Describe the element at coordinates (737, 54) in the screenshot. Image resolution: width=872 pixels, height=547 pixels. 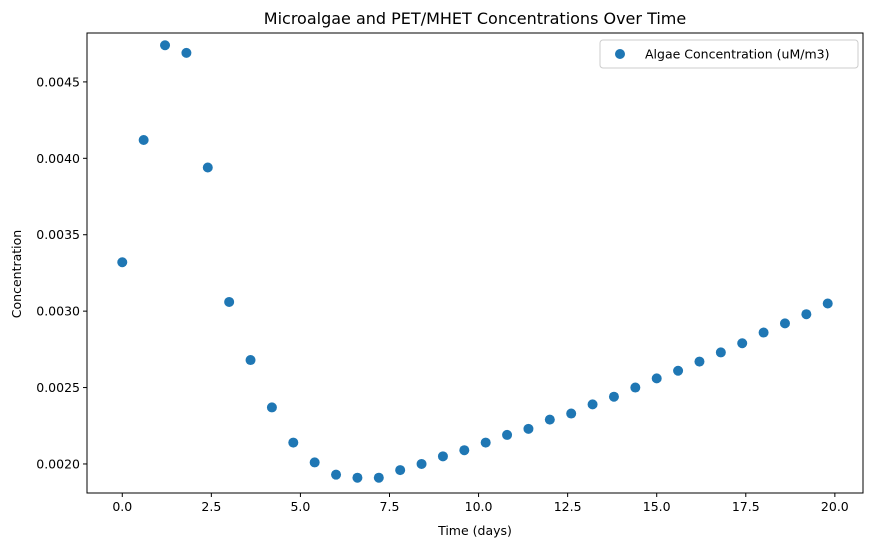
I see `legend-label: Algae Concentration (uM/m3)` at that location.